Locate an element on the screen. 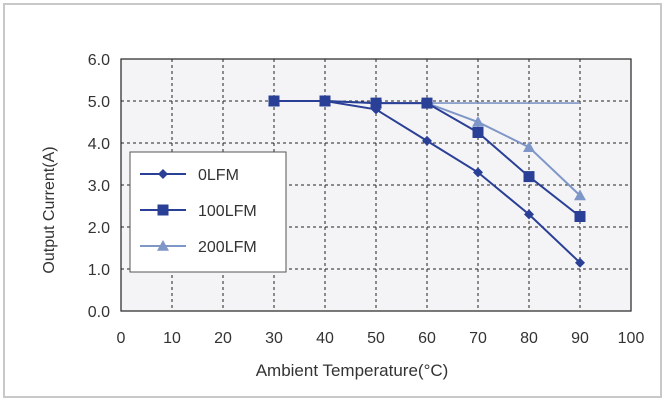 Image resolution: width=665 pixels, height=401 pixels. y-tick-label: 4.0 is located at coordinates (99, 144).